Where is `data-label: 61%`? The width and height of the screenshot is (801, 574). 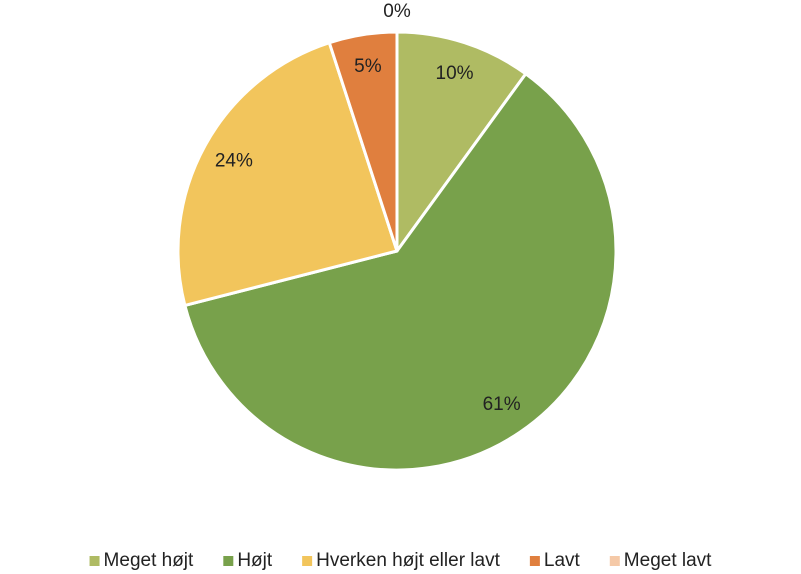 data-label: 61% is located at coordinates (502, 404).